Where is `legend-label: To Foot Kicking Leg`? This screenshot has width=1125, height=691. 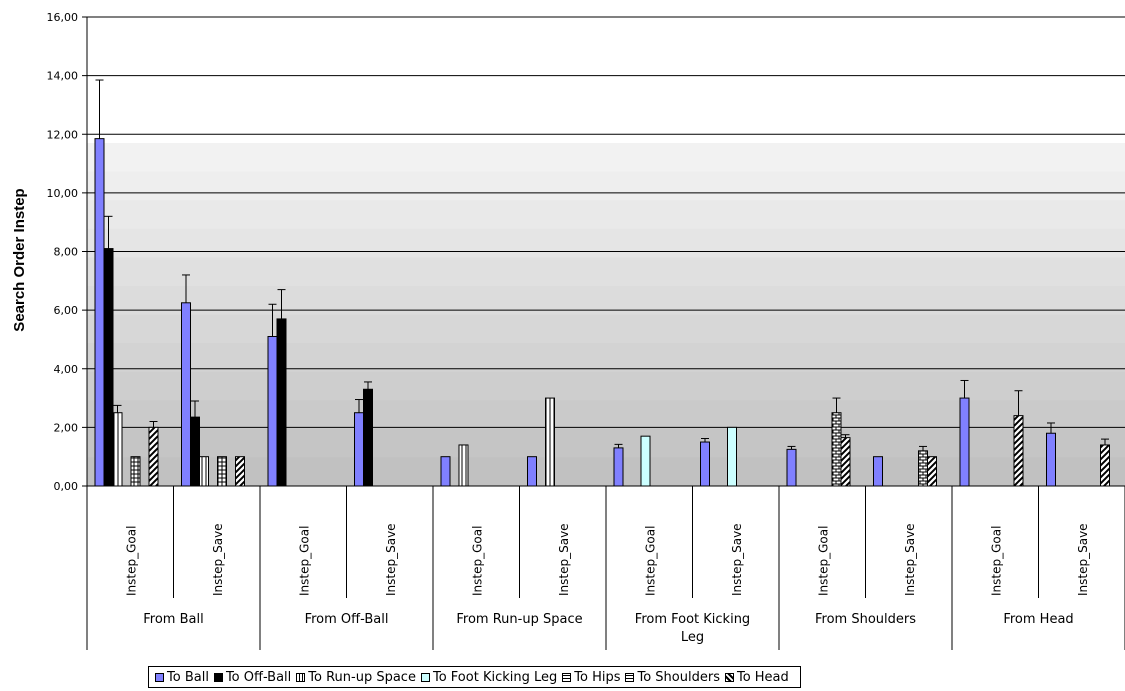 legend-label: To Foot Kicking Leg is located at coordinates (495, 677).